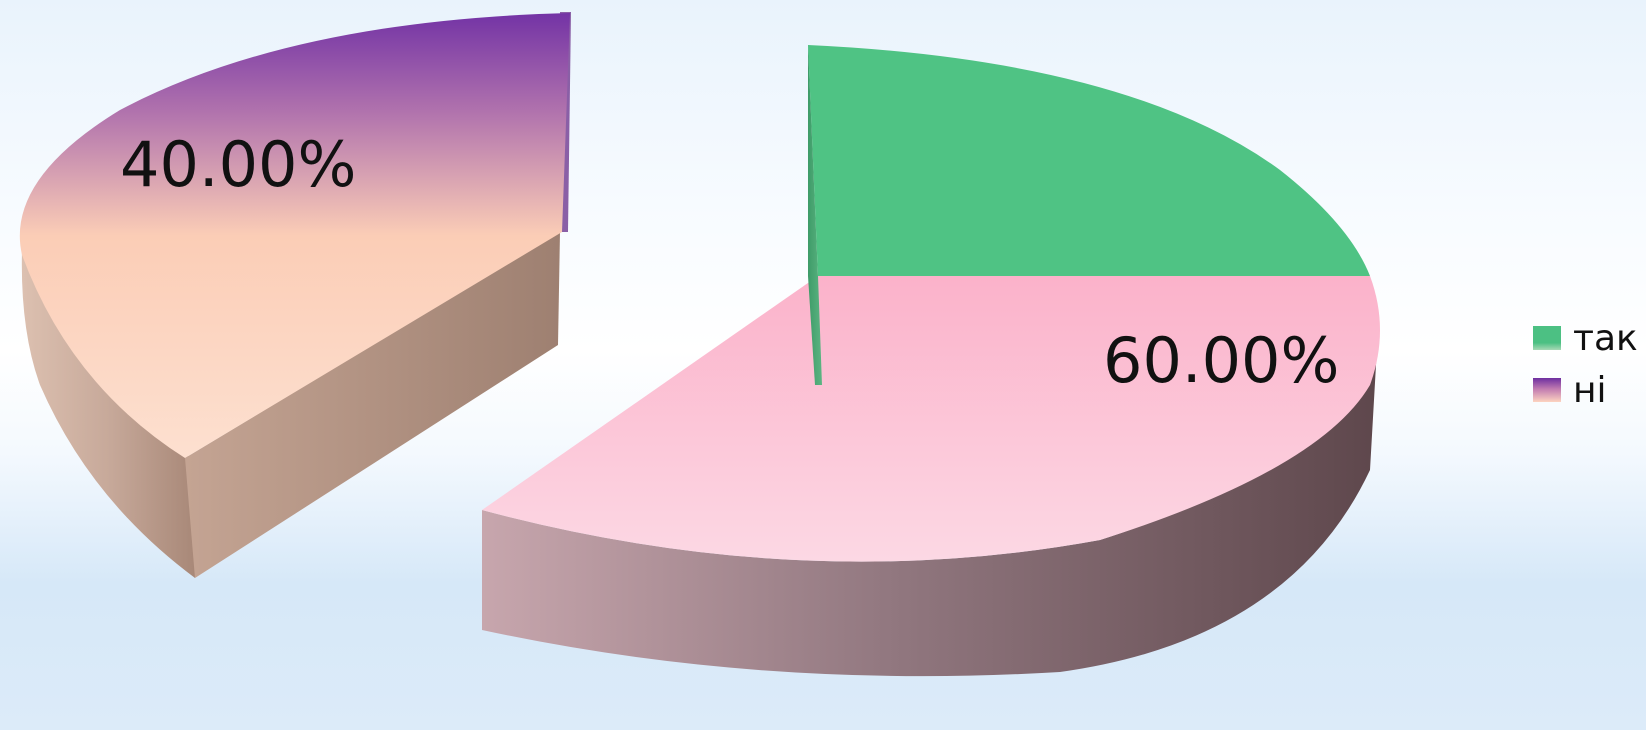  I want to click on slice-ni-cut-face, so click(372, 405).